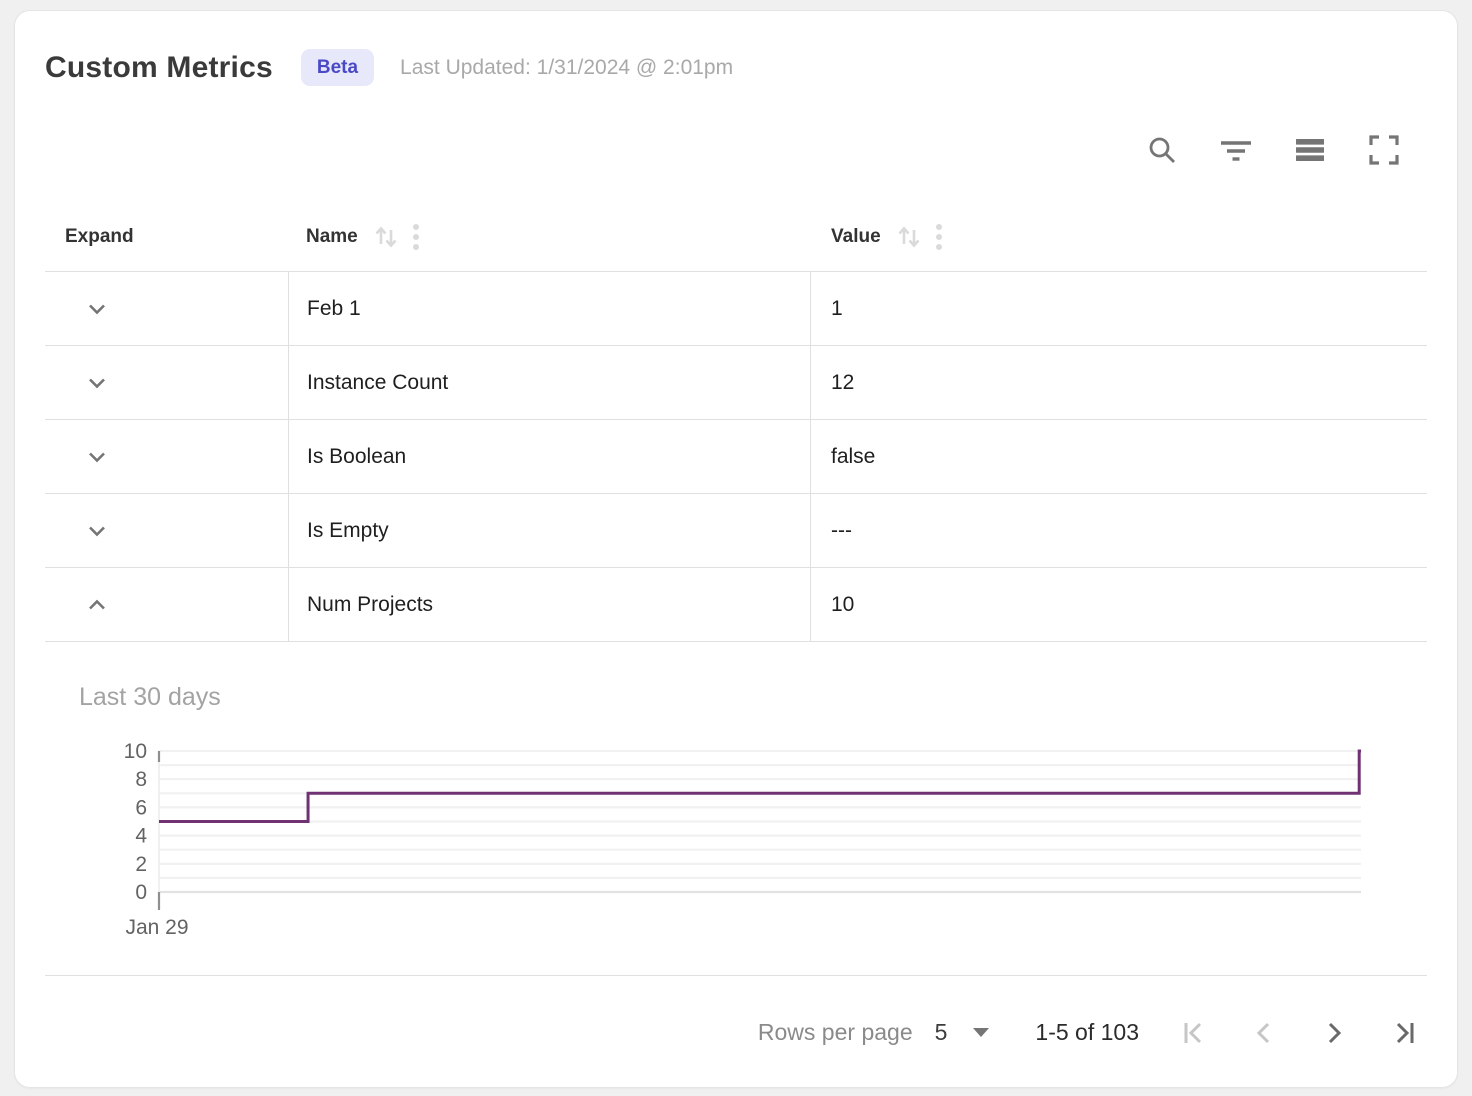 The width and height of the screenshot is (1472, 1096). Describe the element at coordinates (141, 864) in the screenshot. I see `svg-text: 2` at that location.